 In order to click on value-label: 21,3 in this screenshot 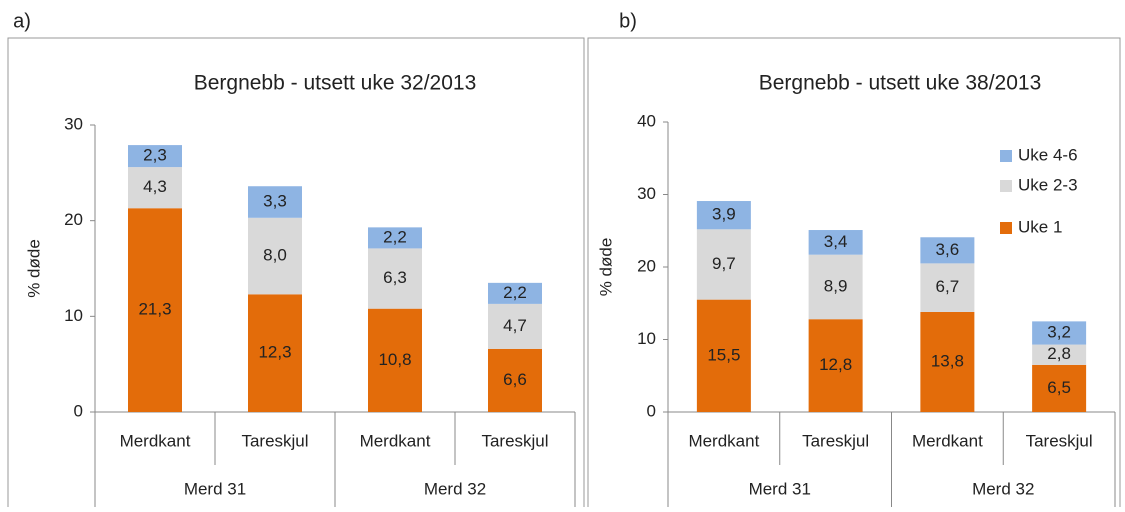, I will do `click(154, 309)`.